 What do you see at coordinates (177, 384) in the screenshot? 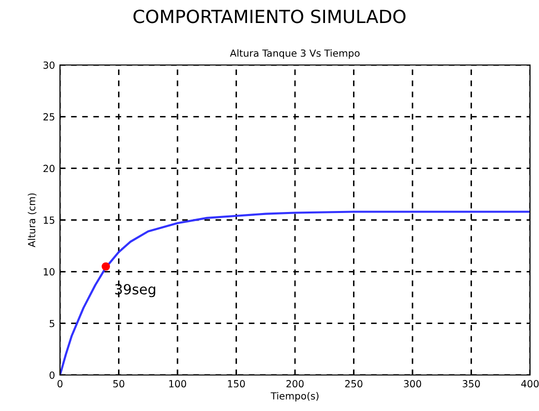
I see `x-tick-label: 100` at bounding box center [177, 384].